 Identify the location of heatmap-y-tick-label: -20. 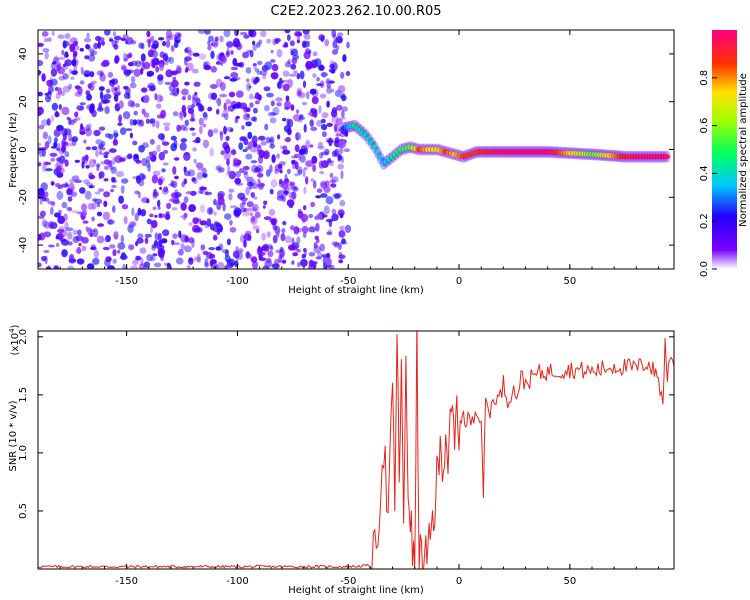
(23, 197).